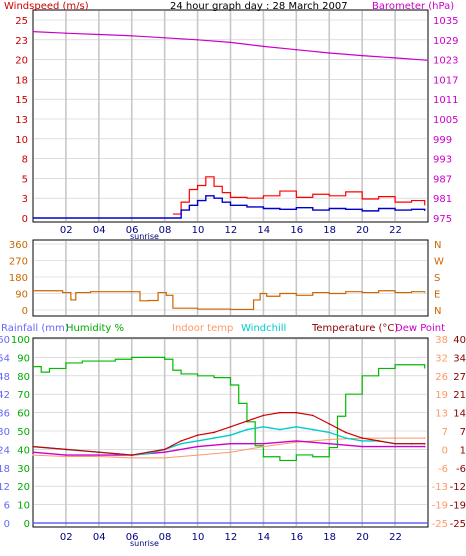 Image resolution: width=466 pixels, height=556 pixels. I want to click on wind-direction-line, so click(229, 300).